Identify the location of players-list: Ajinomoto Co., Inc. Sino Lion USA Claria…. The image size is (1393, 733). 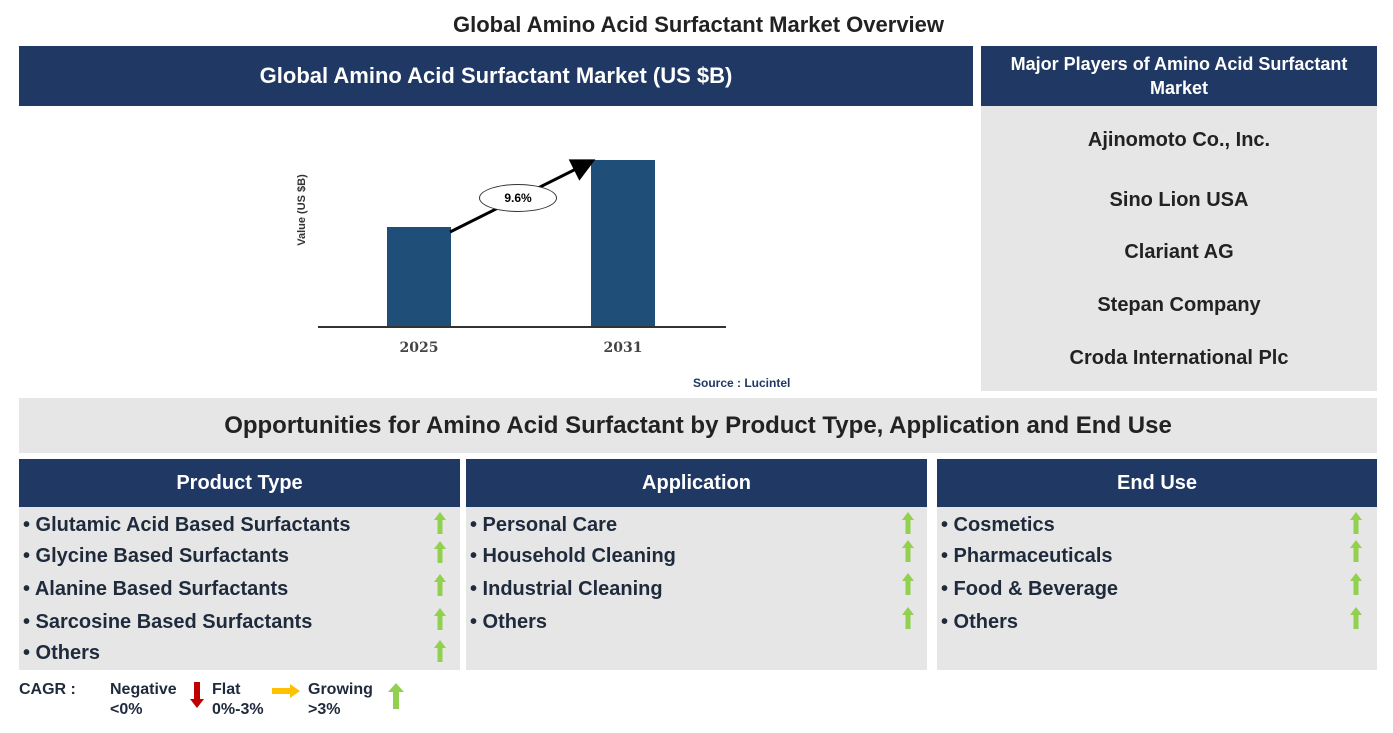
(1179, 248).